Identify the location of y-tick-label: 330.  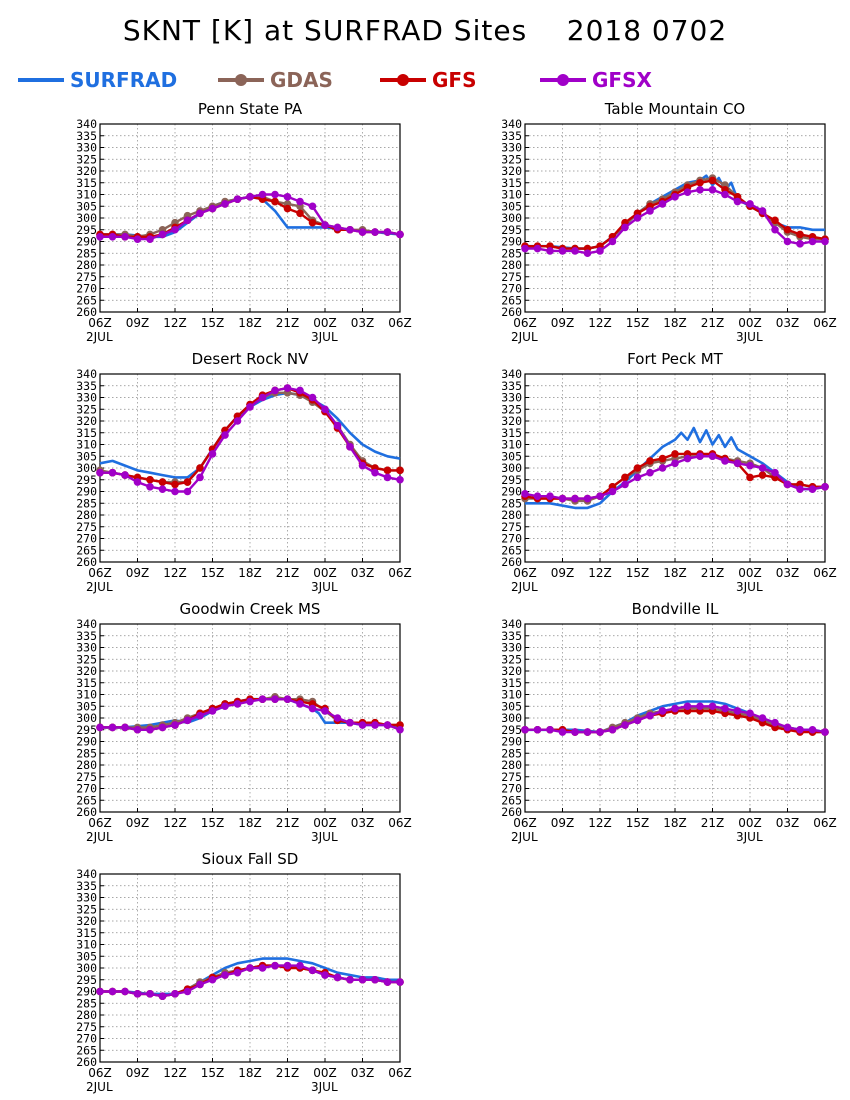
(86, 148).